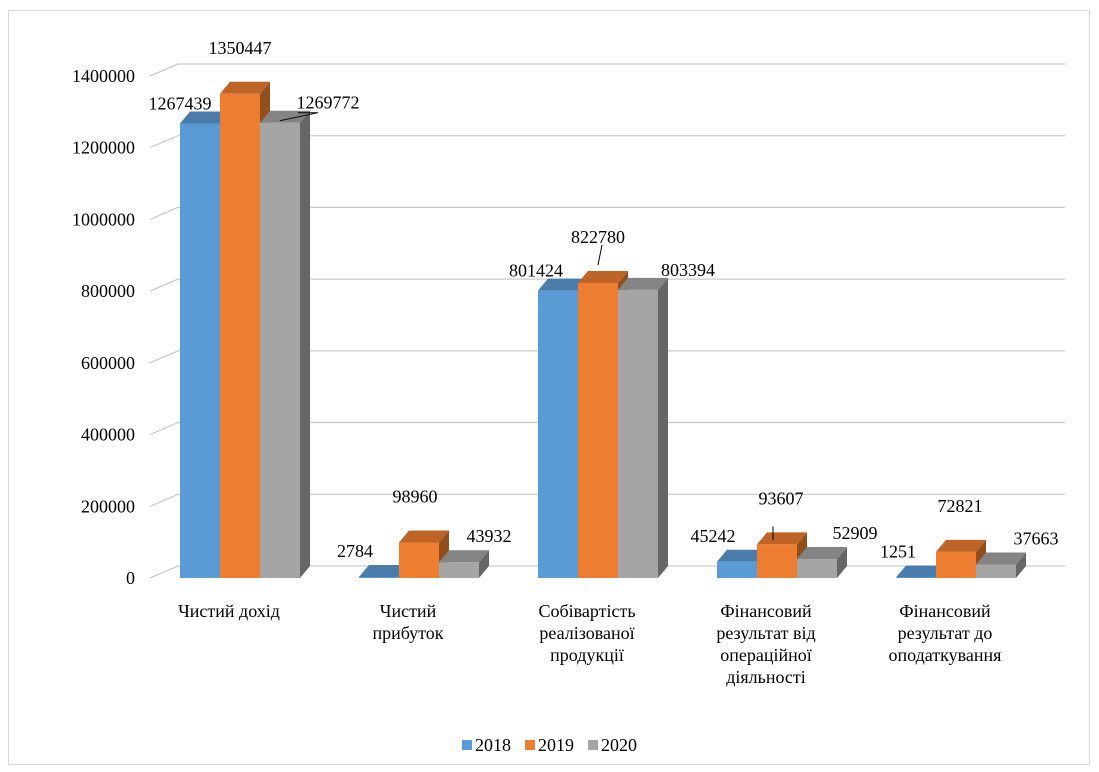 The width and height of the screenshot is (1099, 772). I want to click on data-label: 1269772, so click(328, 103).